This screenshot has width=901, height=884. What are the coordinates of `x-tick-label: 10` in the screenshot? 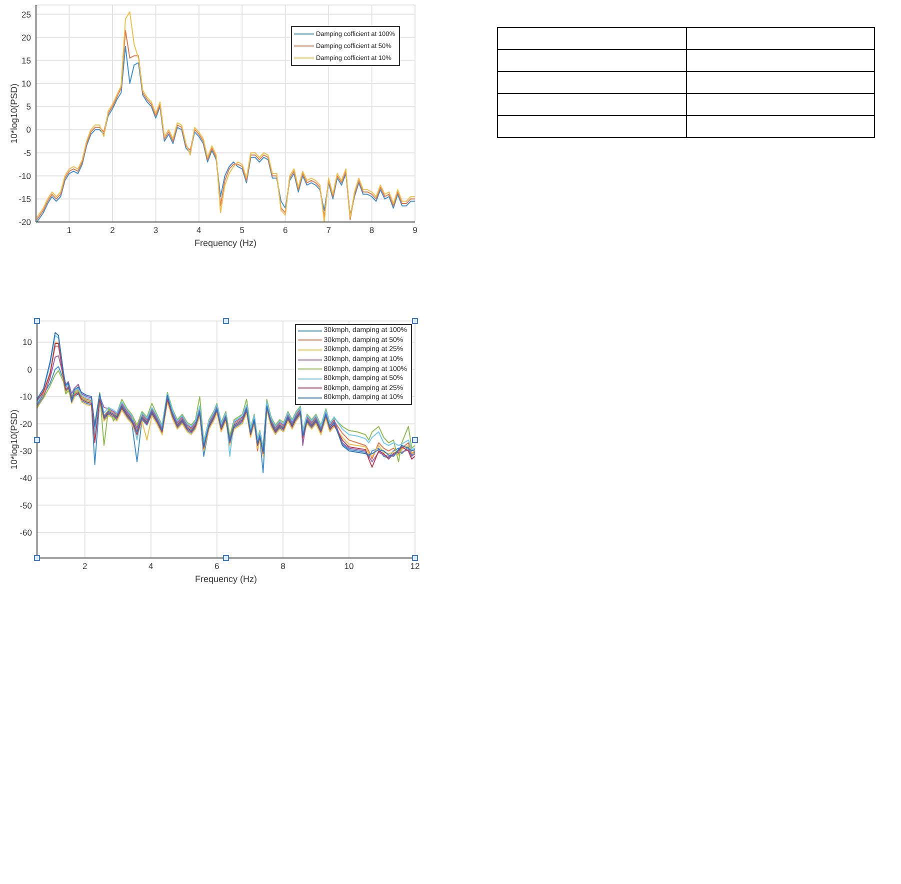 It's located at (349, 566).